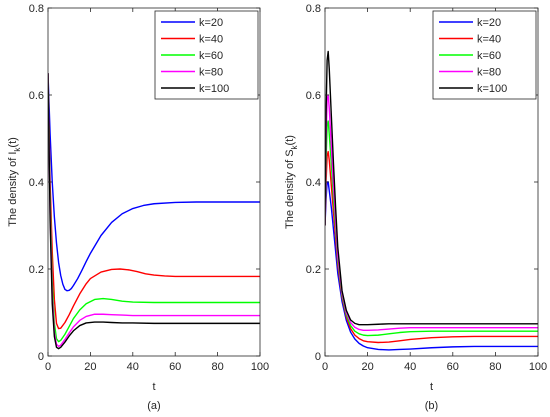 The image size is (550, 417). What do you see at coordinates (153, 406) in the screenshot?
I see `panel-caption: (a)` at bounding box center [153, 406].